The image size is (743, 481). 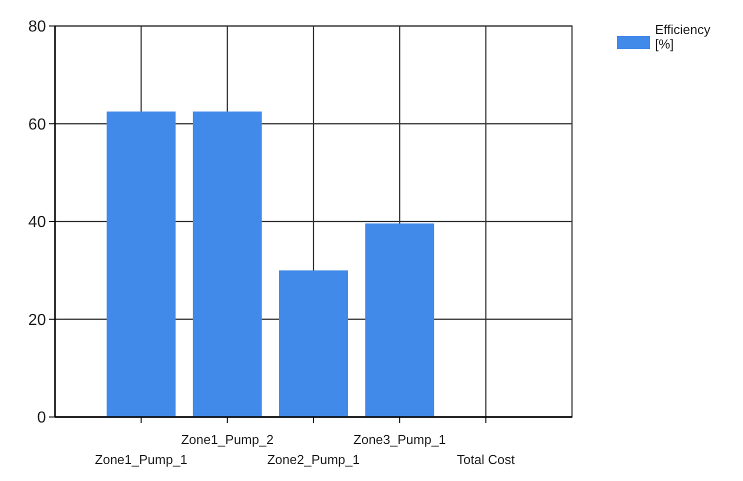 What do you see at coordinates (141, 459) in the screenshot?
I see `x-tick-label: Zone1_Pump_1` at bounding box center [141, 459].